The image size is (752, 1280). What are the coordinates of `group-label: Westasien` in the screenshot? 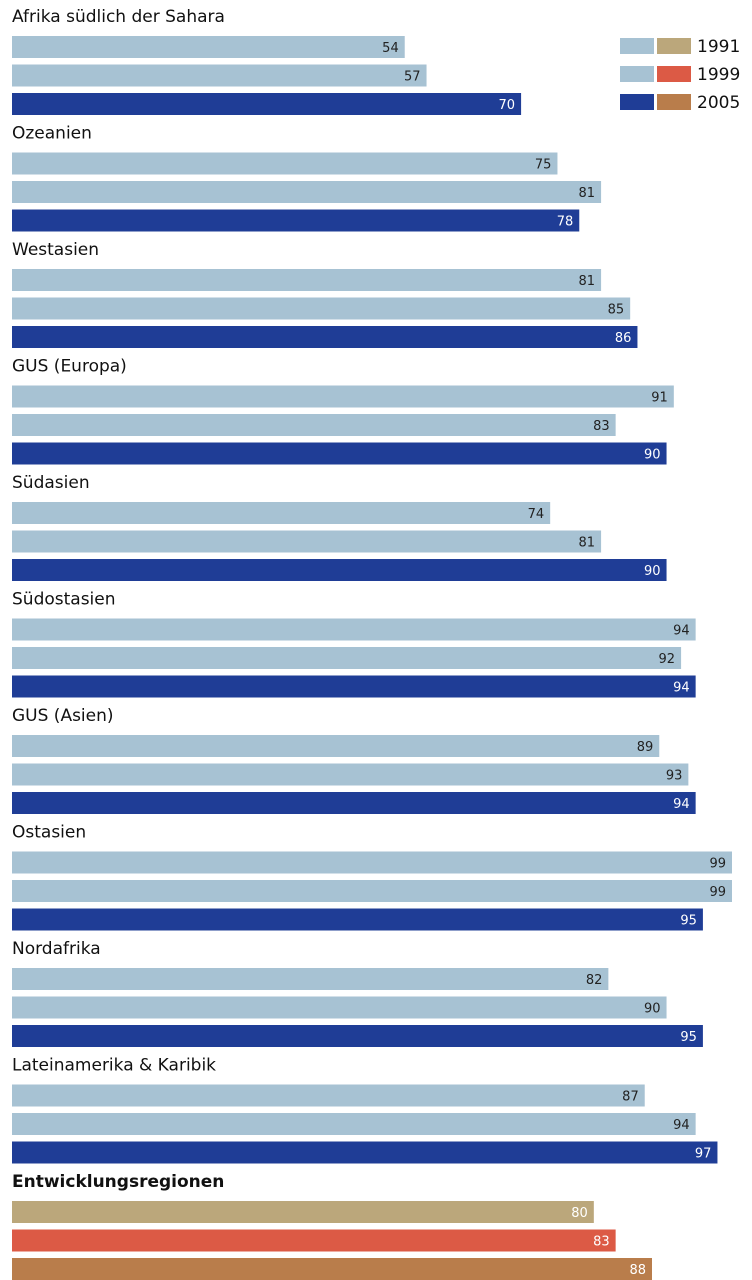 It's located at (55, 250).